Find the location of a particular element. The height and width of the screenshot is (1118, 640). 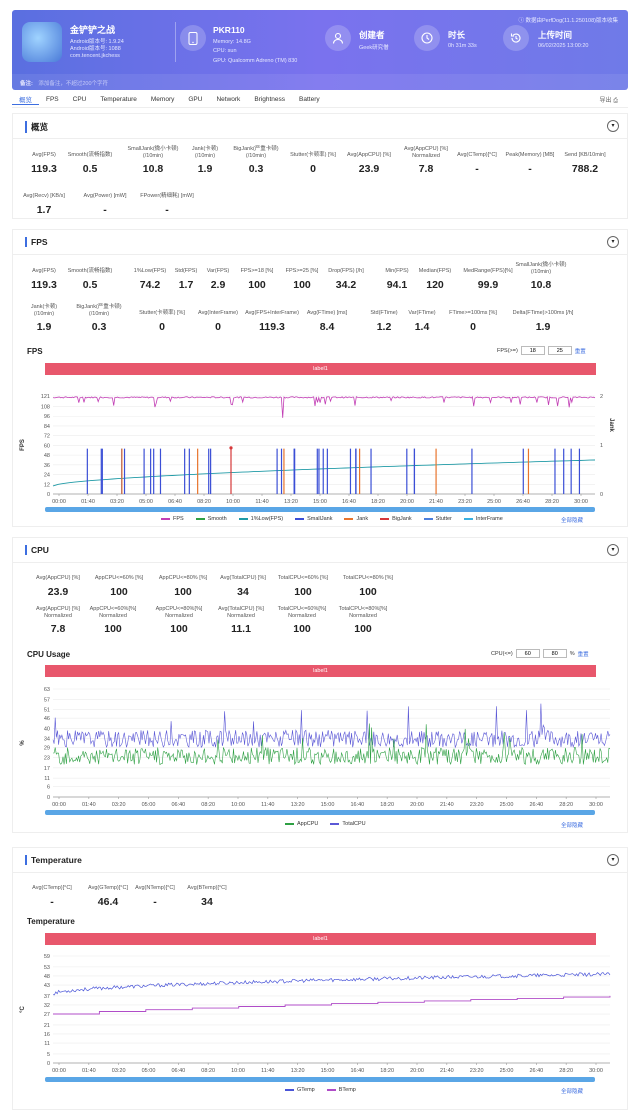

tab-brightness: Brightness is located at coordinates (270, 99).